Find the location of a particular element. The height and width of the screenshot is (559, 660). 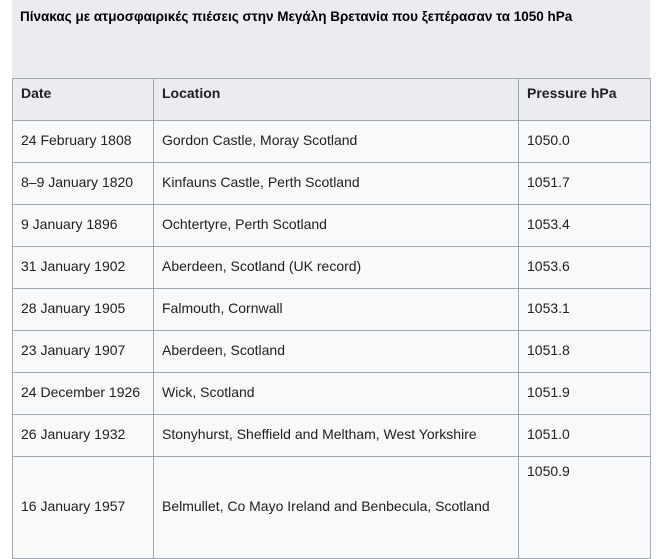

header-location: Location is located at coordinates (336, 99).